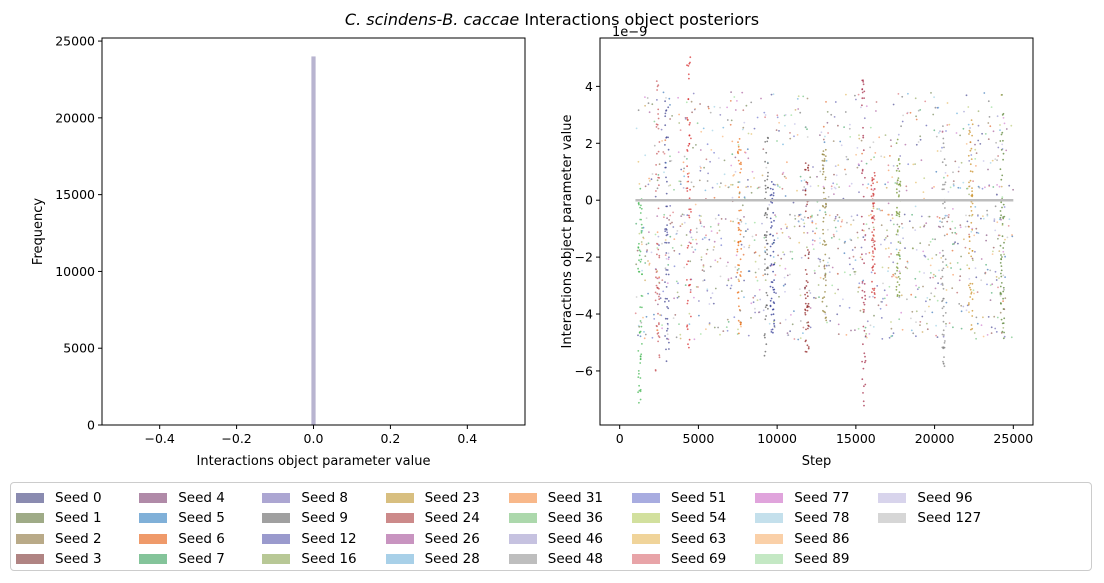 Image resolution: width=1104 pixels, height=583 pixels. I want to click on legend-label: Seed 6, so click(201, 538).